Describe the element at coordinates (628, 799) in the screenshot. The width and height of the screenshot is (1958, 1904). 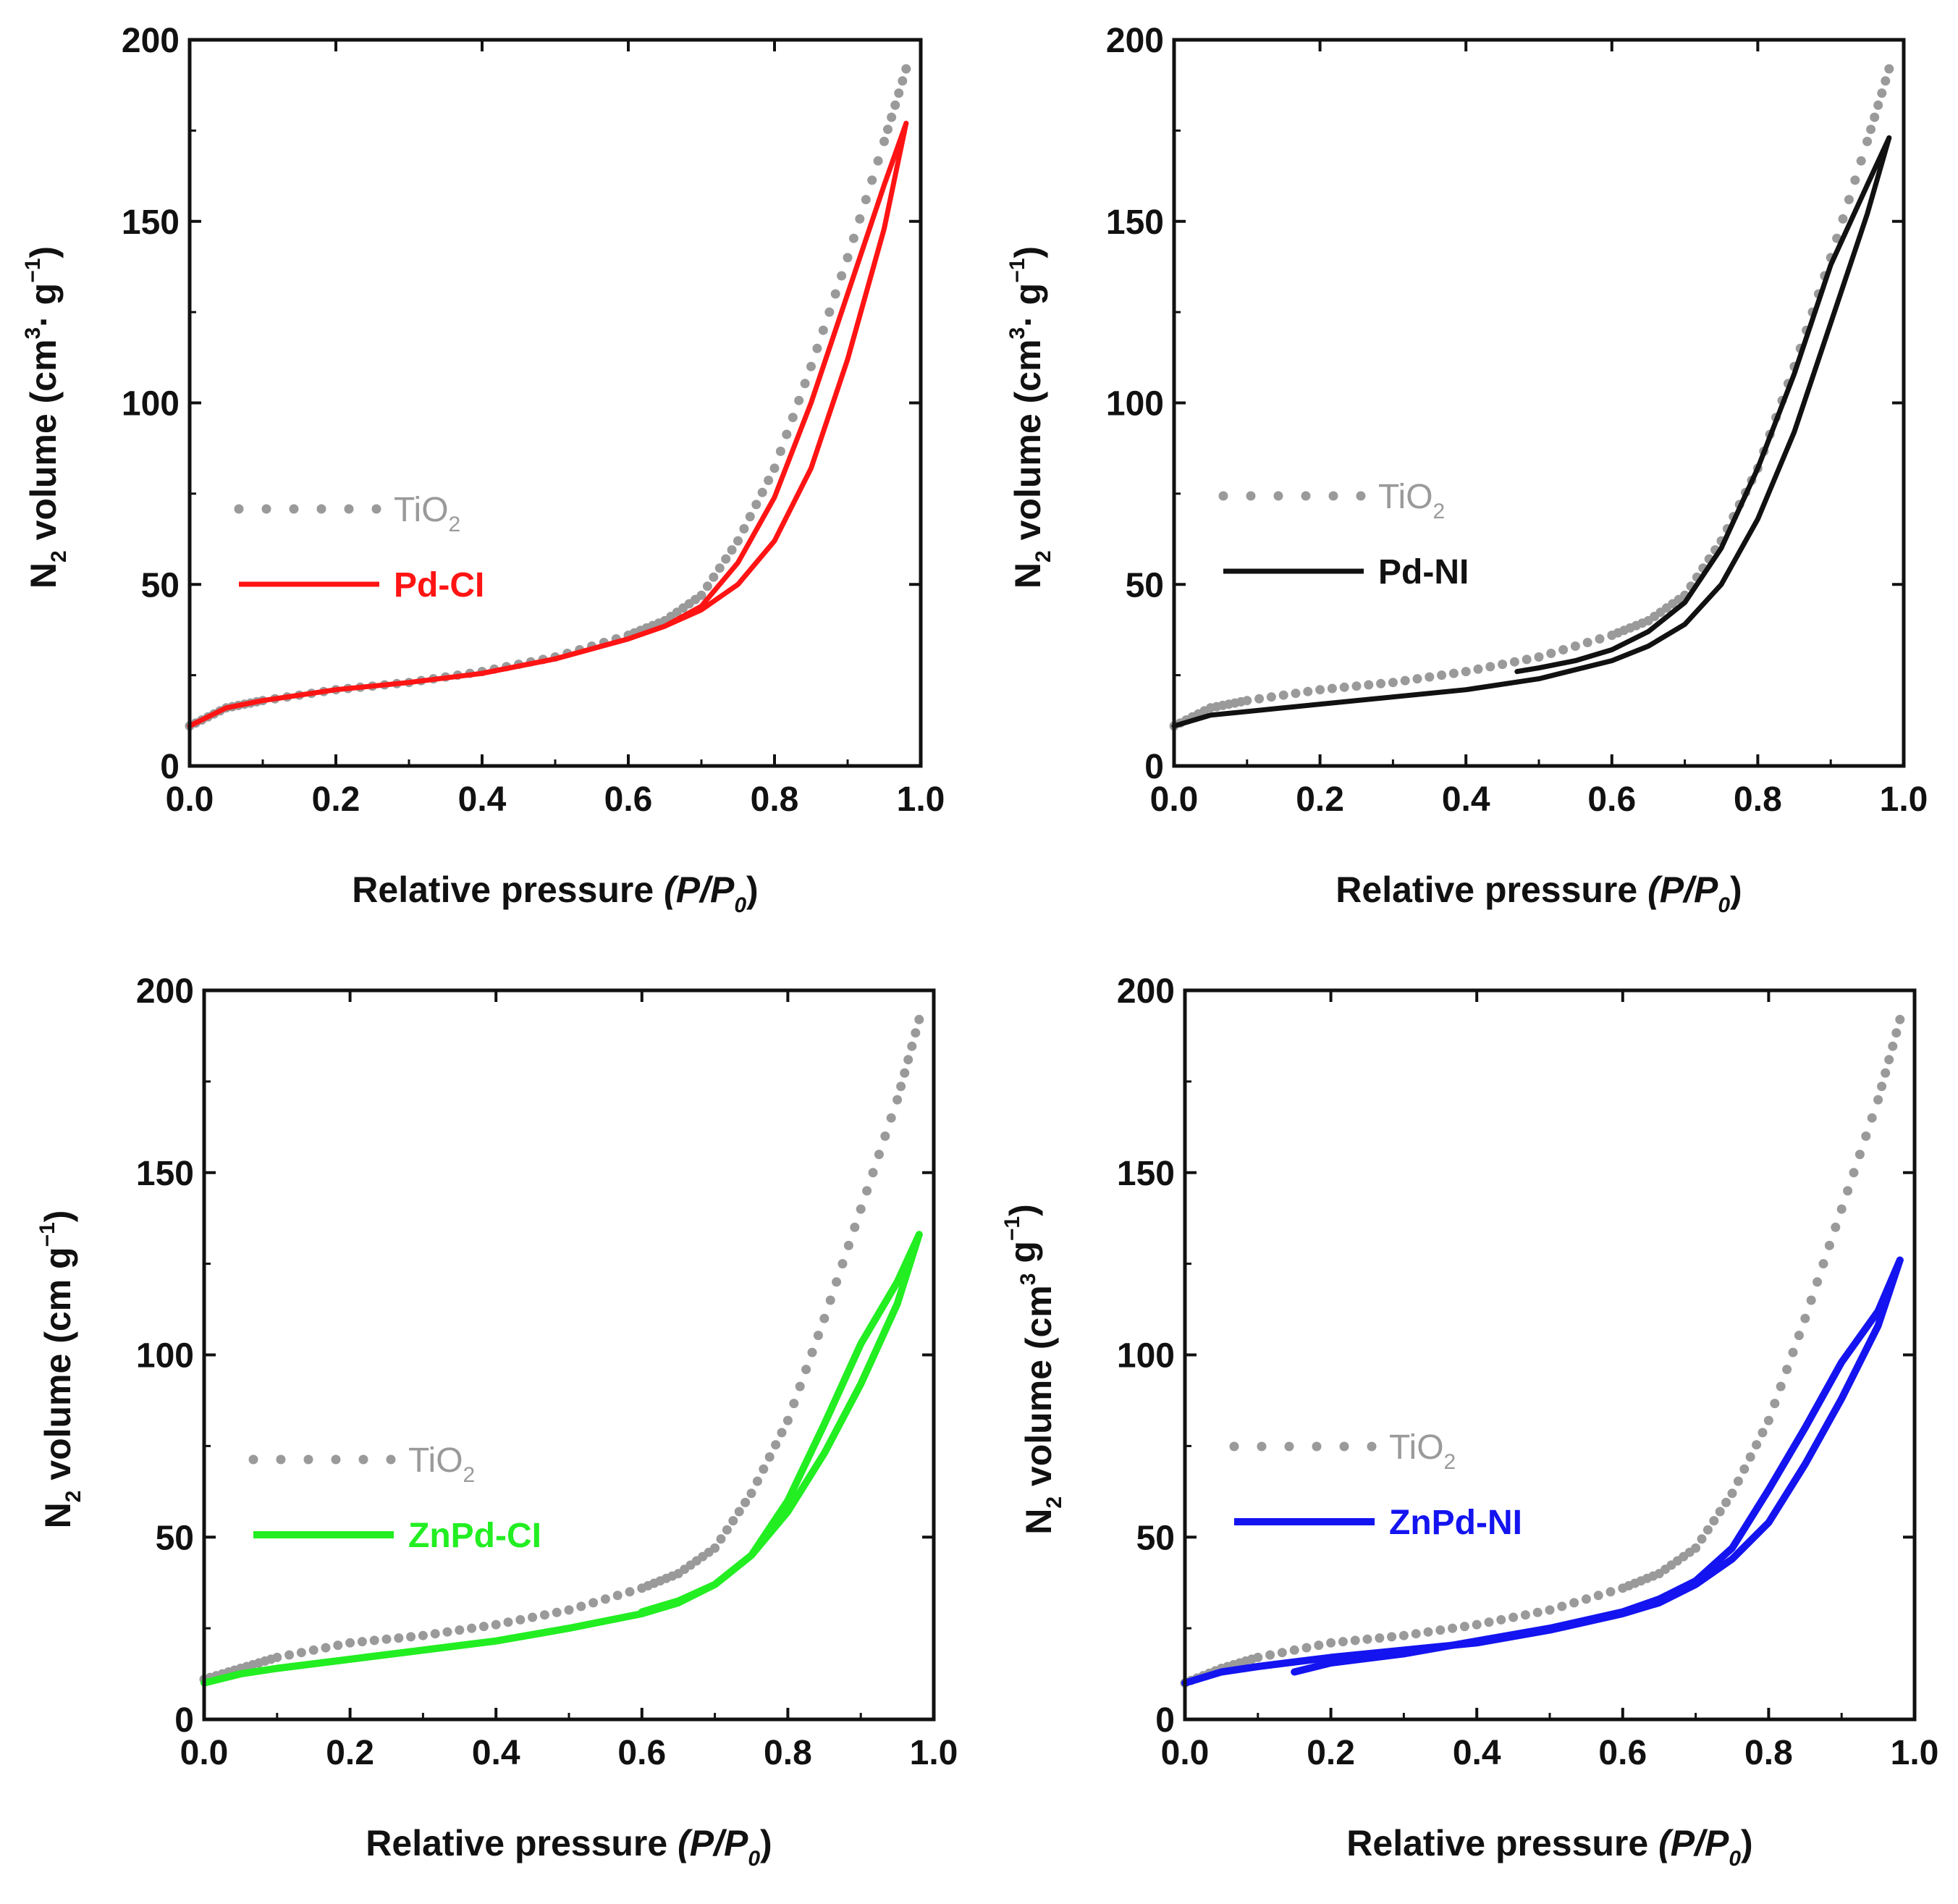
I see `x-tick-label: 0.6` at that location.